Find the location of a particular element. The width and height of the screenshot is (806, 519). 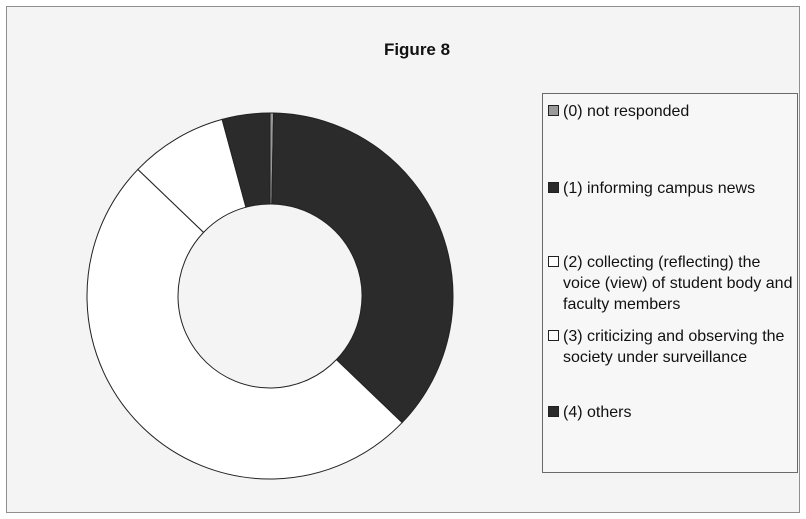

legend-swatch-informing-campus-news is located at coordinates (553, 187).